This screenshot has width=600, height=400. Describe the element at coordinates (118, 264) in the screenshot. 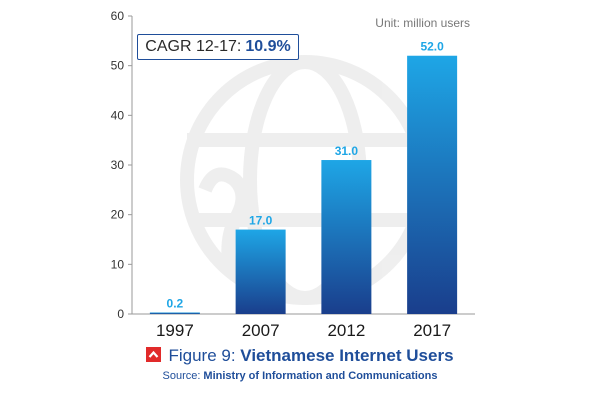

I see `y-tick-label: 10` at that location.